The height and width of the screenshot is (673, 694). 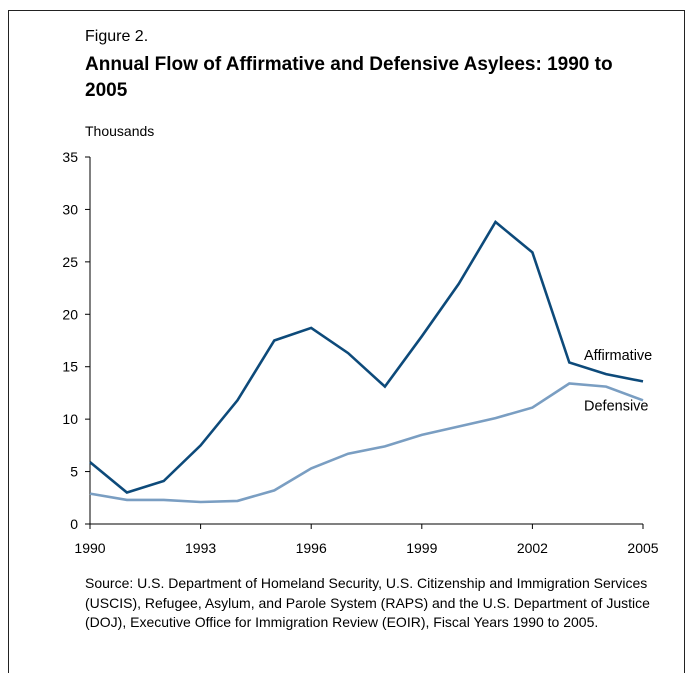 I want to click on figure-frame-left, so click(x=8, y=341).